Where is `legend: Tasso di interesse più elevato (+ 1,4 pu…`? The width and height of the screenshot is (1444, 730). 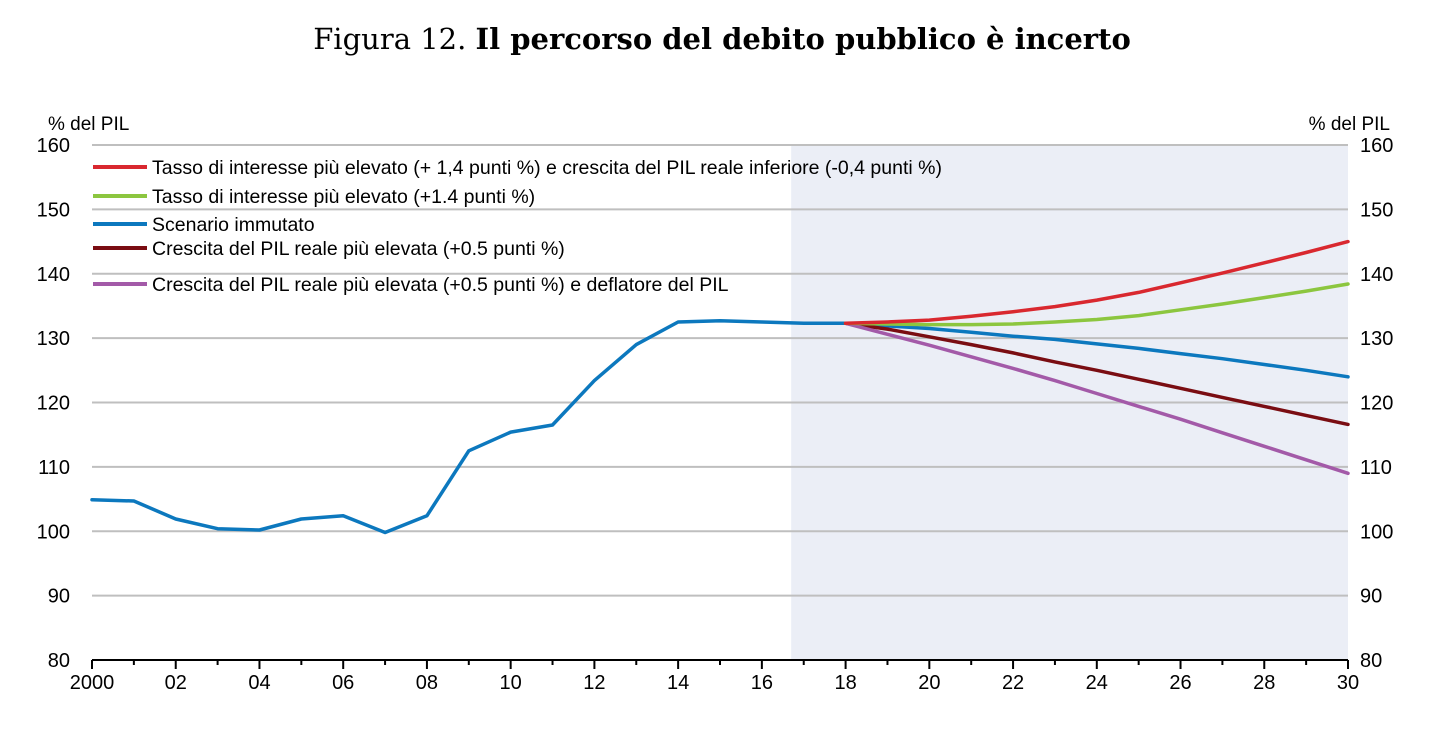
legend: Tasso di interesse più elevato (+ 1,4 pu… is located at coordinates (517, 226).